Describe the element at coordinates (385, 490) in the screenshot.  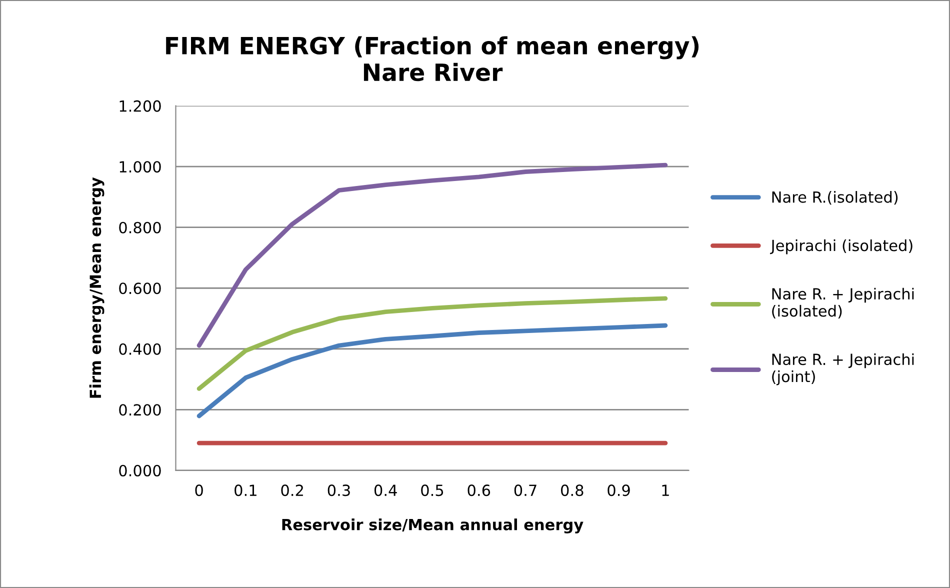
I see `x-tick-label: 0.4` at that location.